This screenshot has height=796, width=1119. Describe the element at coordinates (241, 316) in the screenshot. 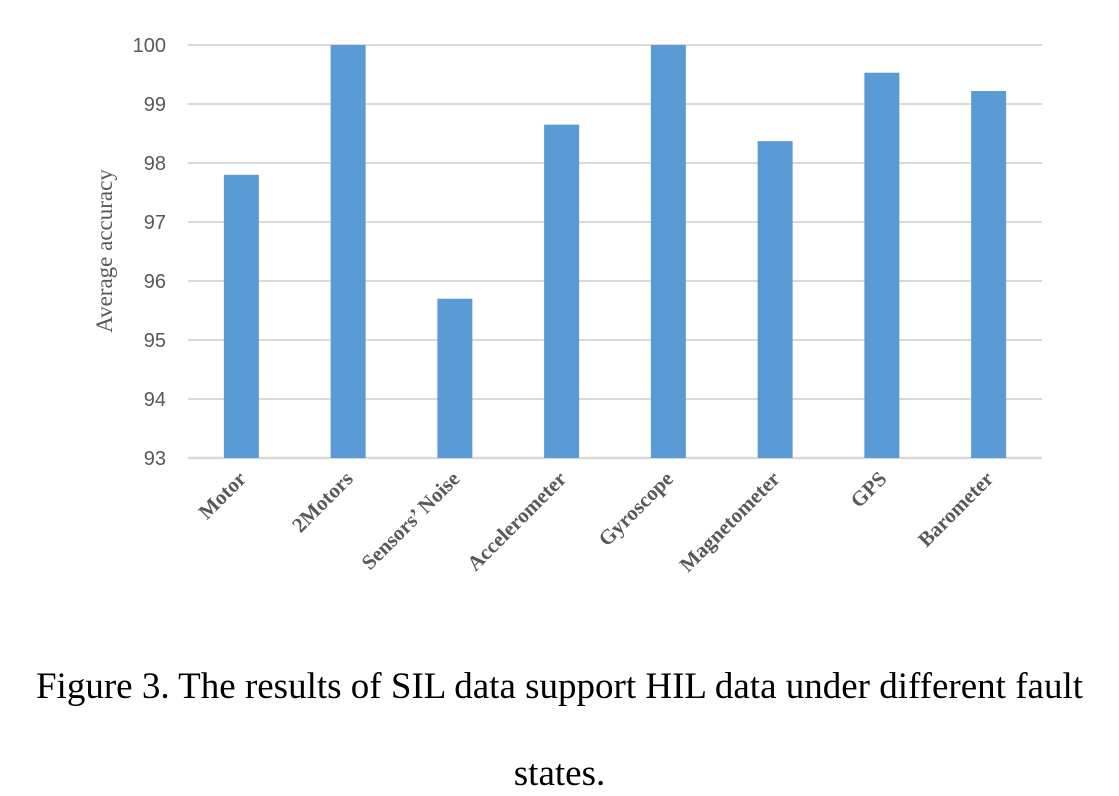

I see `bar-motor` at that location.